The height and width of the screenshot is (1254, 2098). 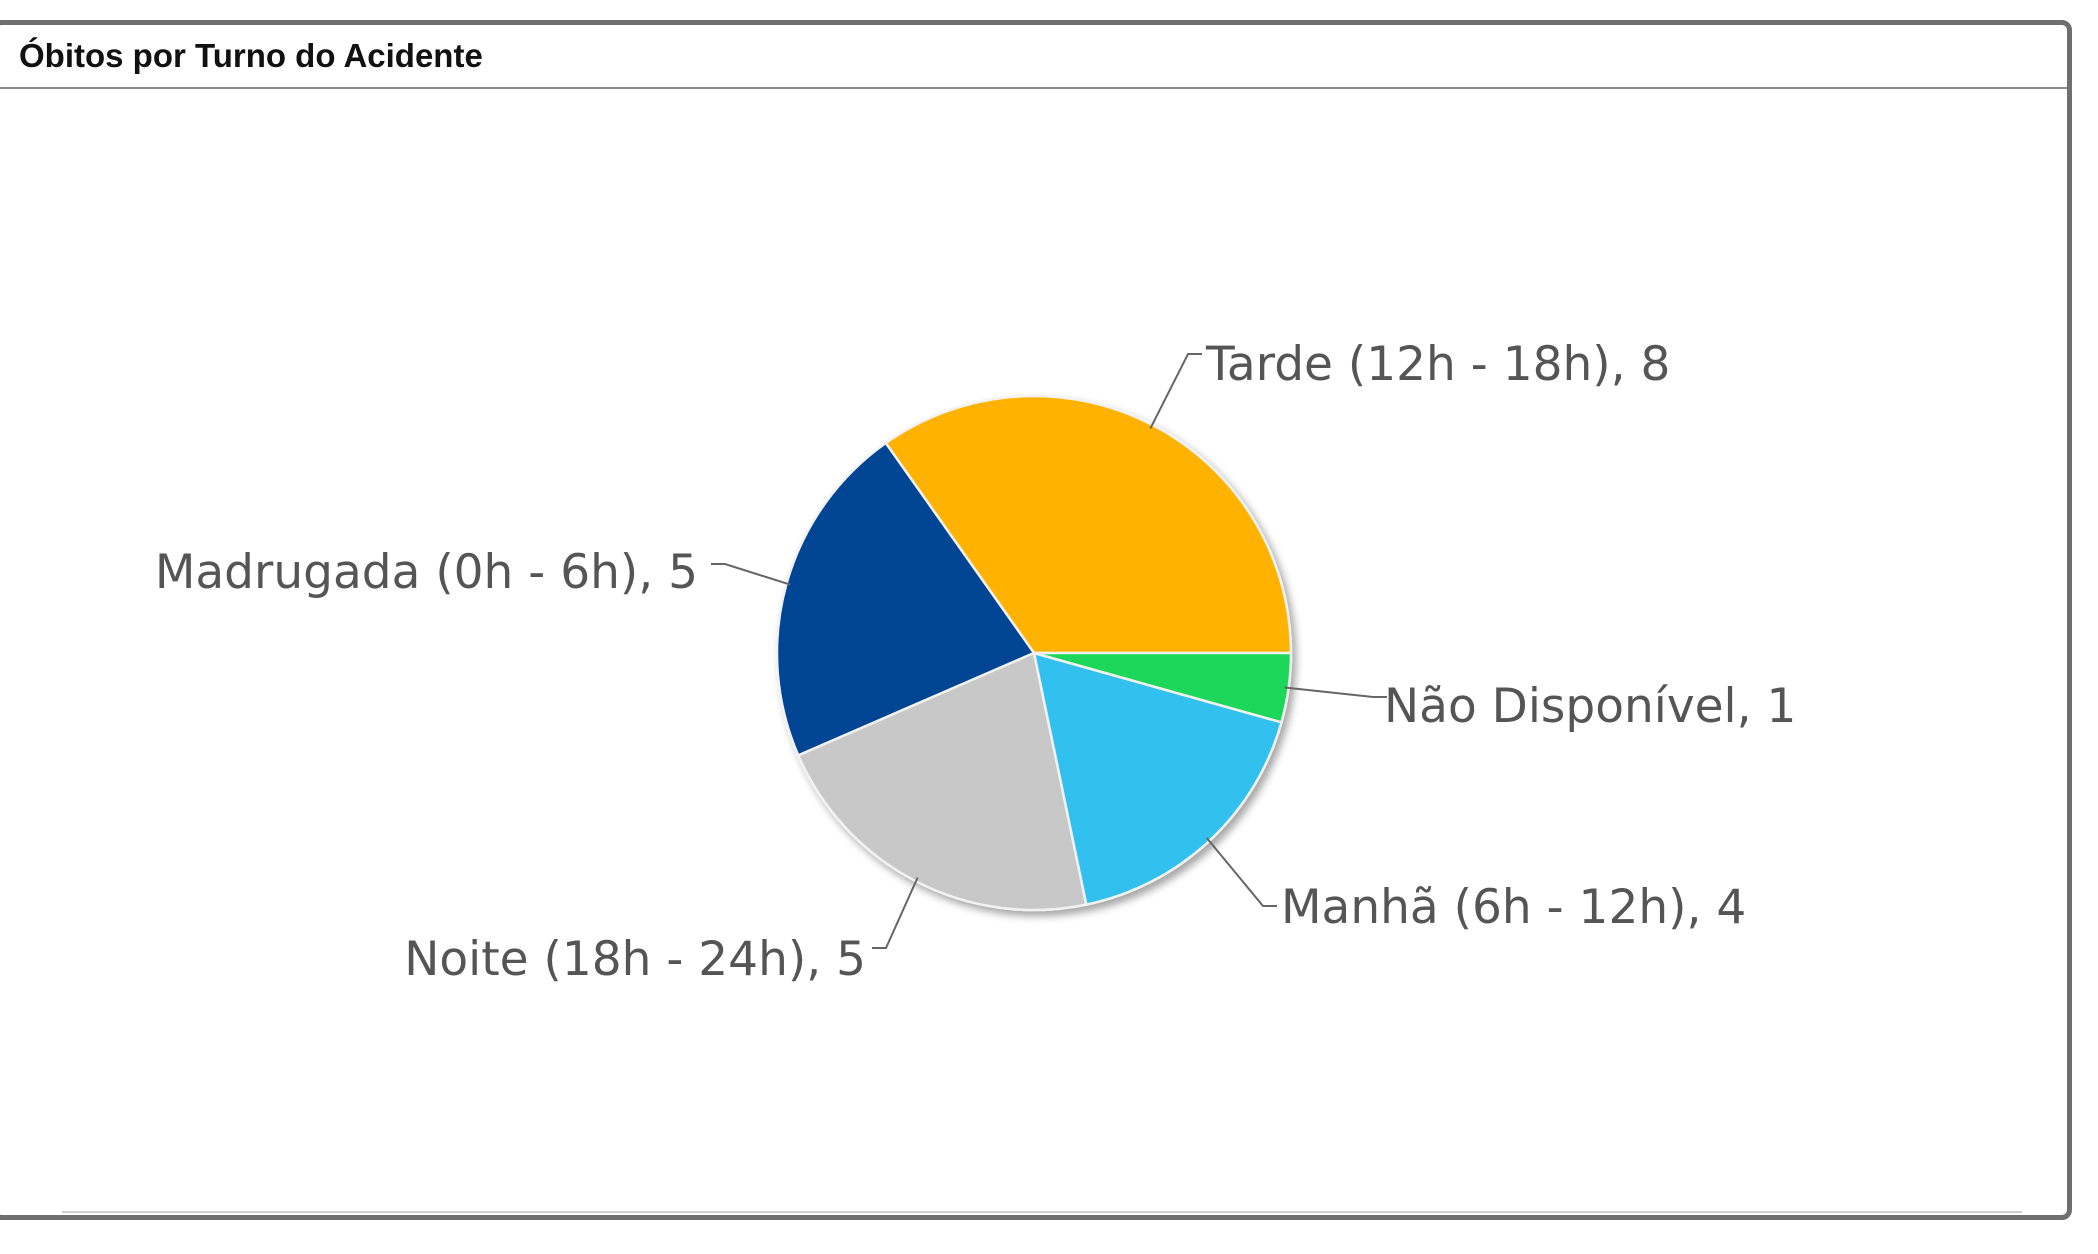 What do you see at coordinates (1437, 364) in the screenshot?
I see `pie-data-label-0: Tarde (12h - 18h), 8` at bounding box center [1437, 364].